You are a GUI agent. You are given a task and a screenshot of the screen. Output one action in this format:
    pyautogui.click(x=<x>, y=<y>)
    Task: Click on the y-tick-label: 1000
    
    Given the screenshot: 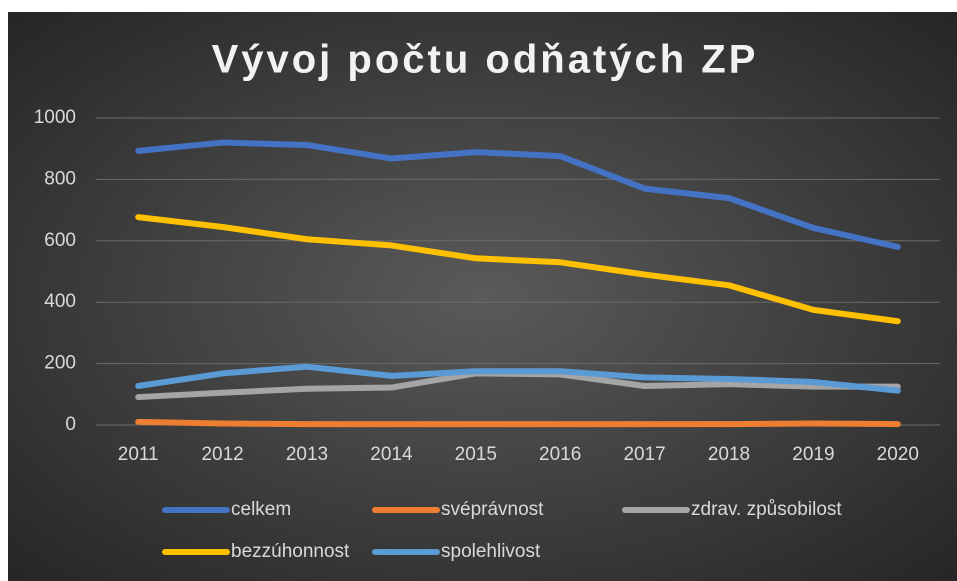 What is the action you would take?
    pyautogui.click(x=55, y=117)
    